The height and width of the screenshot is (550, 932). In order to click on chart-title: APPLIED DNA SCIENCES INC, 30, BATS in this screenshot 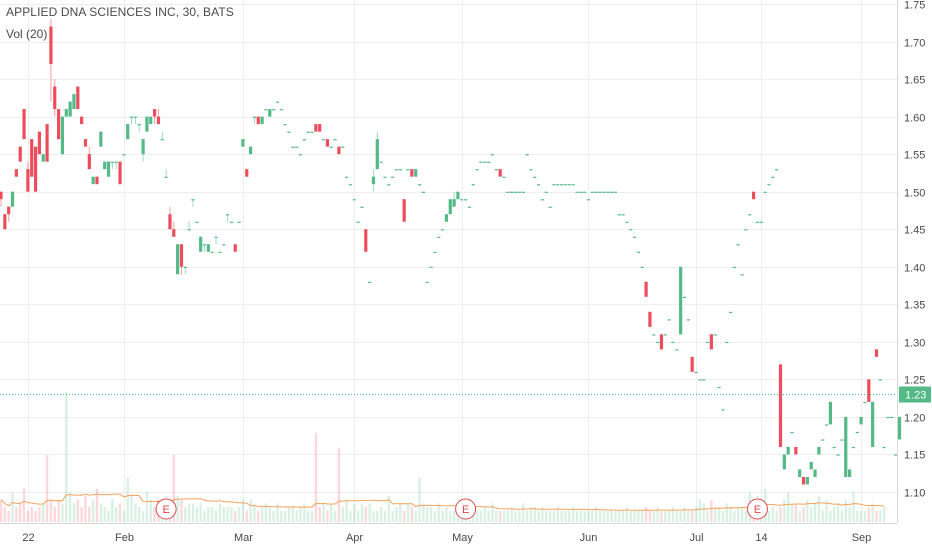, I will do `click(120, 12)`.